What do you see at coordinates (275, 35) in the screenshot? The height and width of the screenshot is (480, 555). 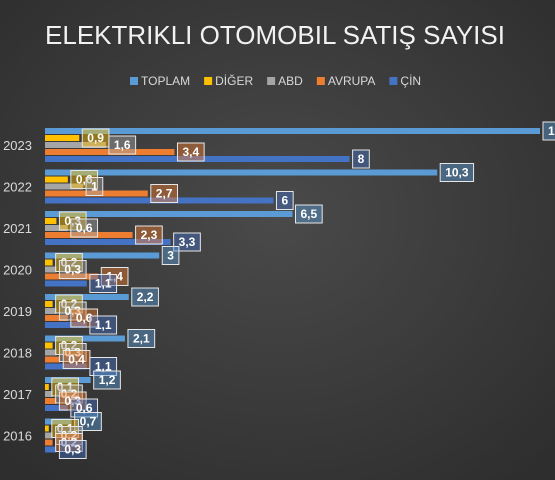 I see `chart-title: ELEKTRIKLI OTOMOBIL SATIŞ SAYISI` at bounding box center [275, 35].